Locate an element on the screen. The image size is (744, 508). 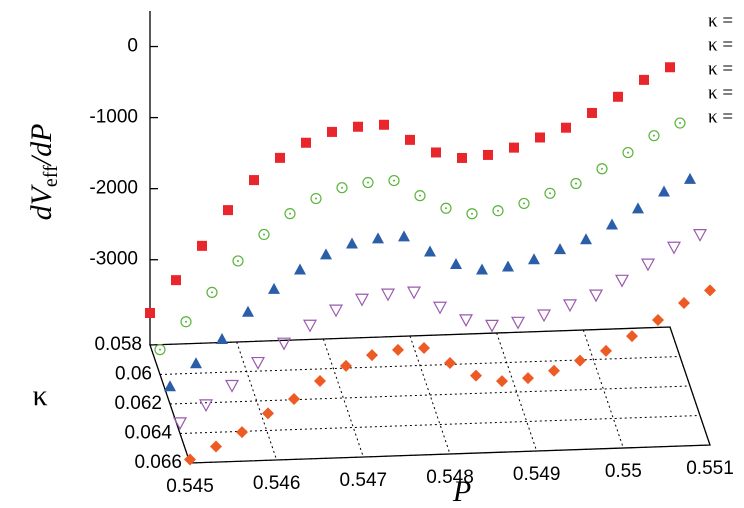
x-tick-label: 0.551 is located at coordinates (710, 468).